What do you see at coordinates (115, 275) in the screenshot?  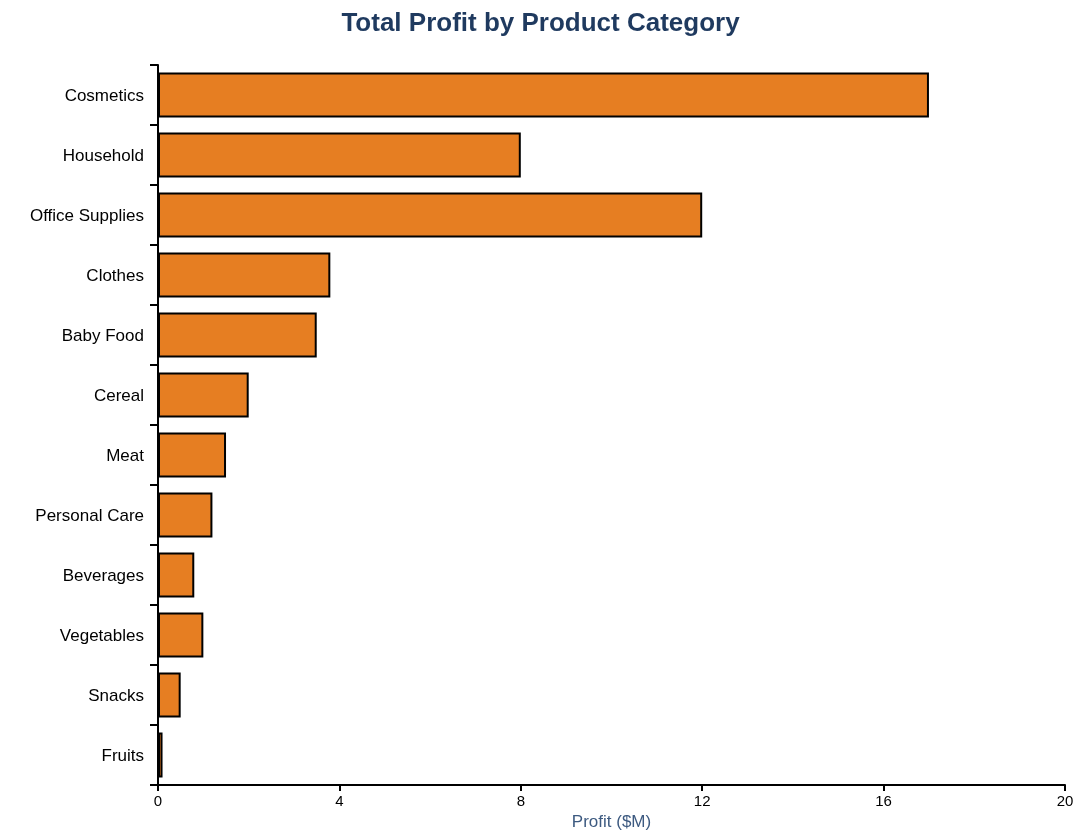 I see `y-tick-label: Clothes` at bounding box center [115, 275].